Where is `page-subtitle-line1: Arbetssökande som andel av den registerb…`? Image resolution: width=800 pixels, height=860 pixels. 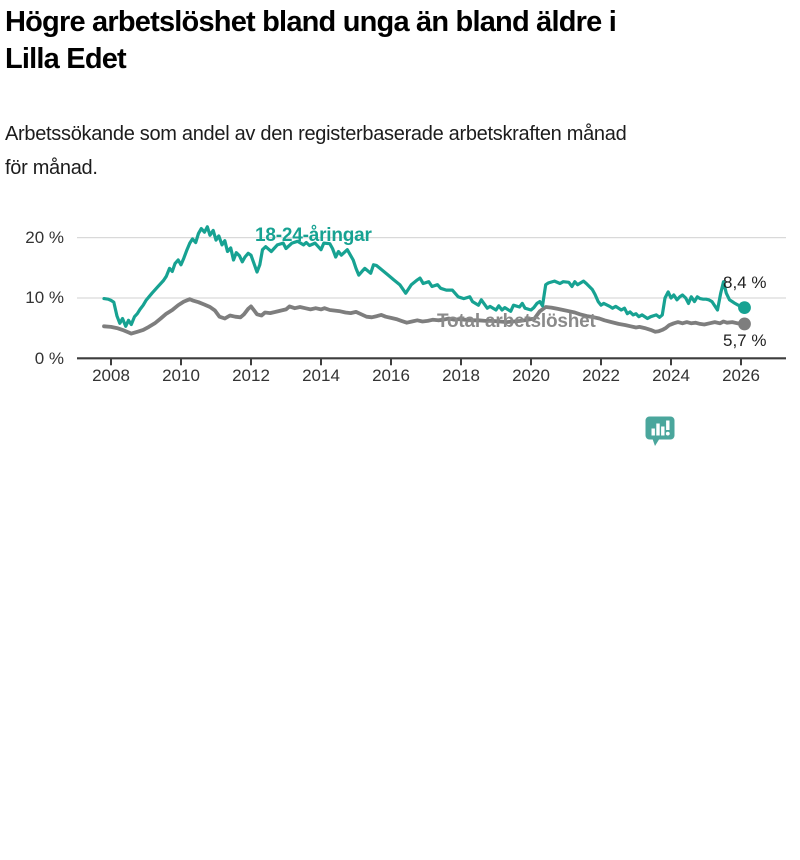
page-subtitle-line1: Arbetssökande som andel av den registerb… is located at coordinates (316, 134).